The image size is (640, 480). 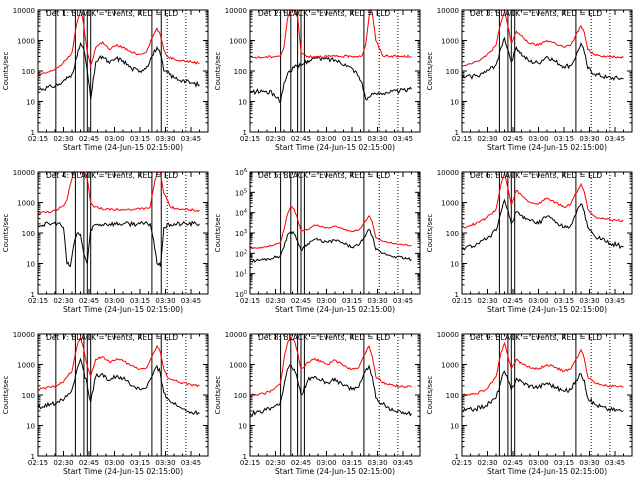 I want to click on y-tick-label: 10¹, so click(x=241, y=274).